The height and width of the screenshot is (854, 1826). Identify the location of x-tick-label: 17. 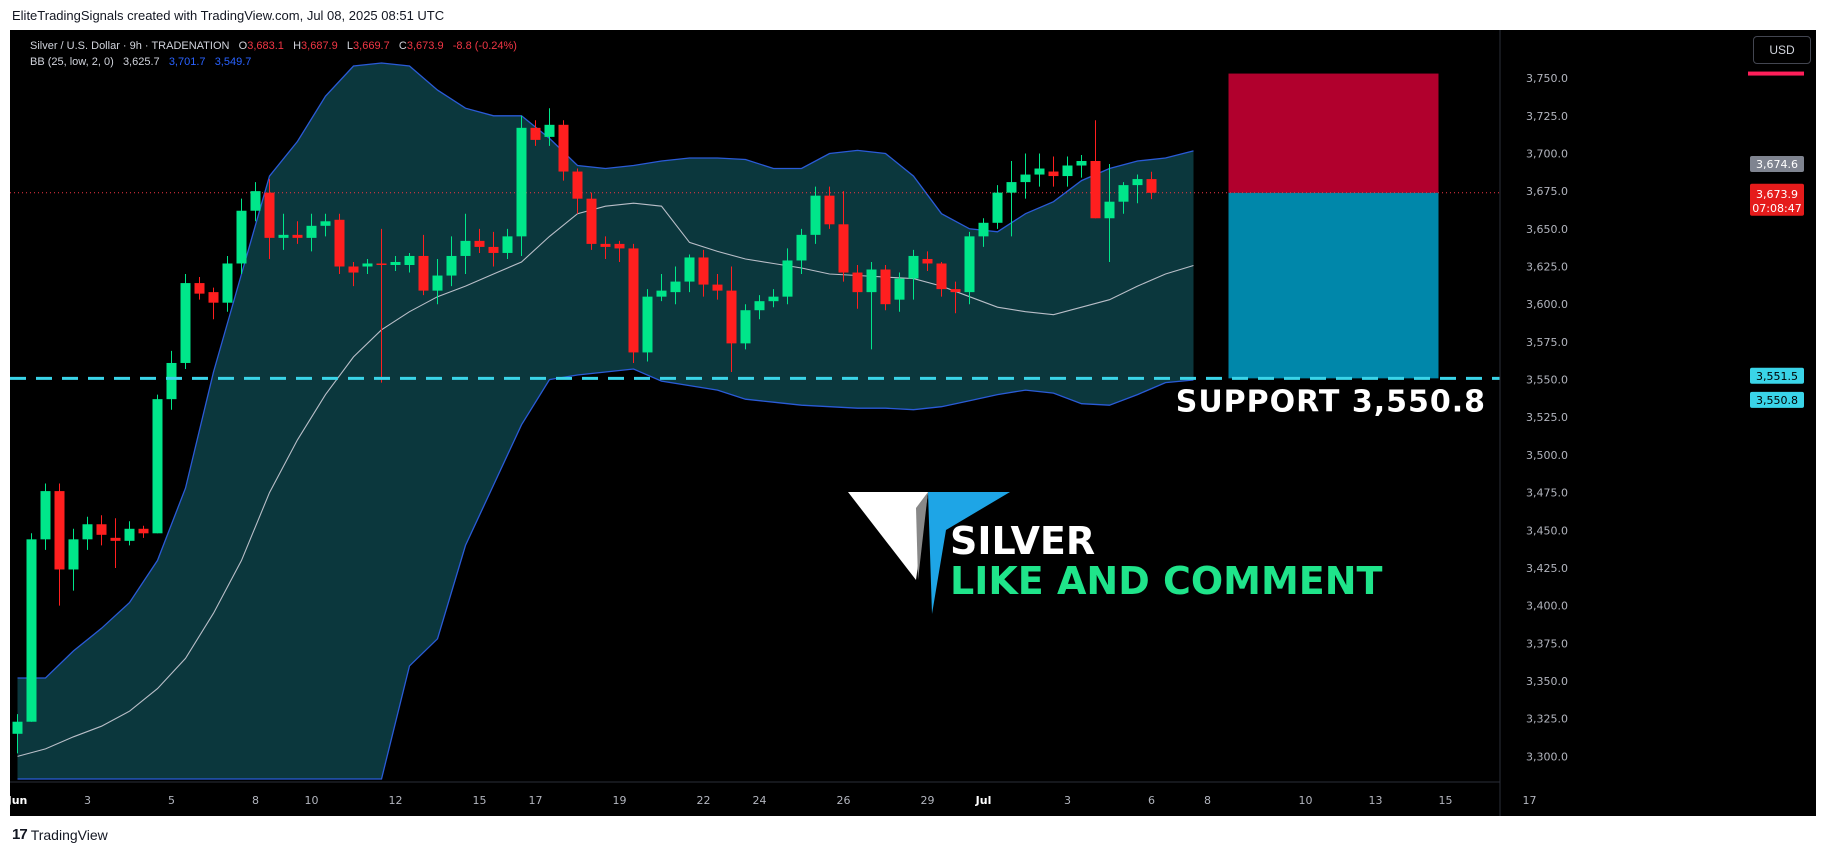
(1530, 800).